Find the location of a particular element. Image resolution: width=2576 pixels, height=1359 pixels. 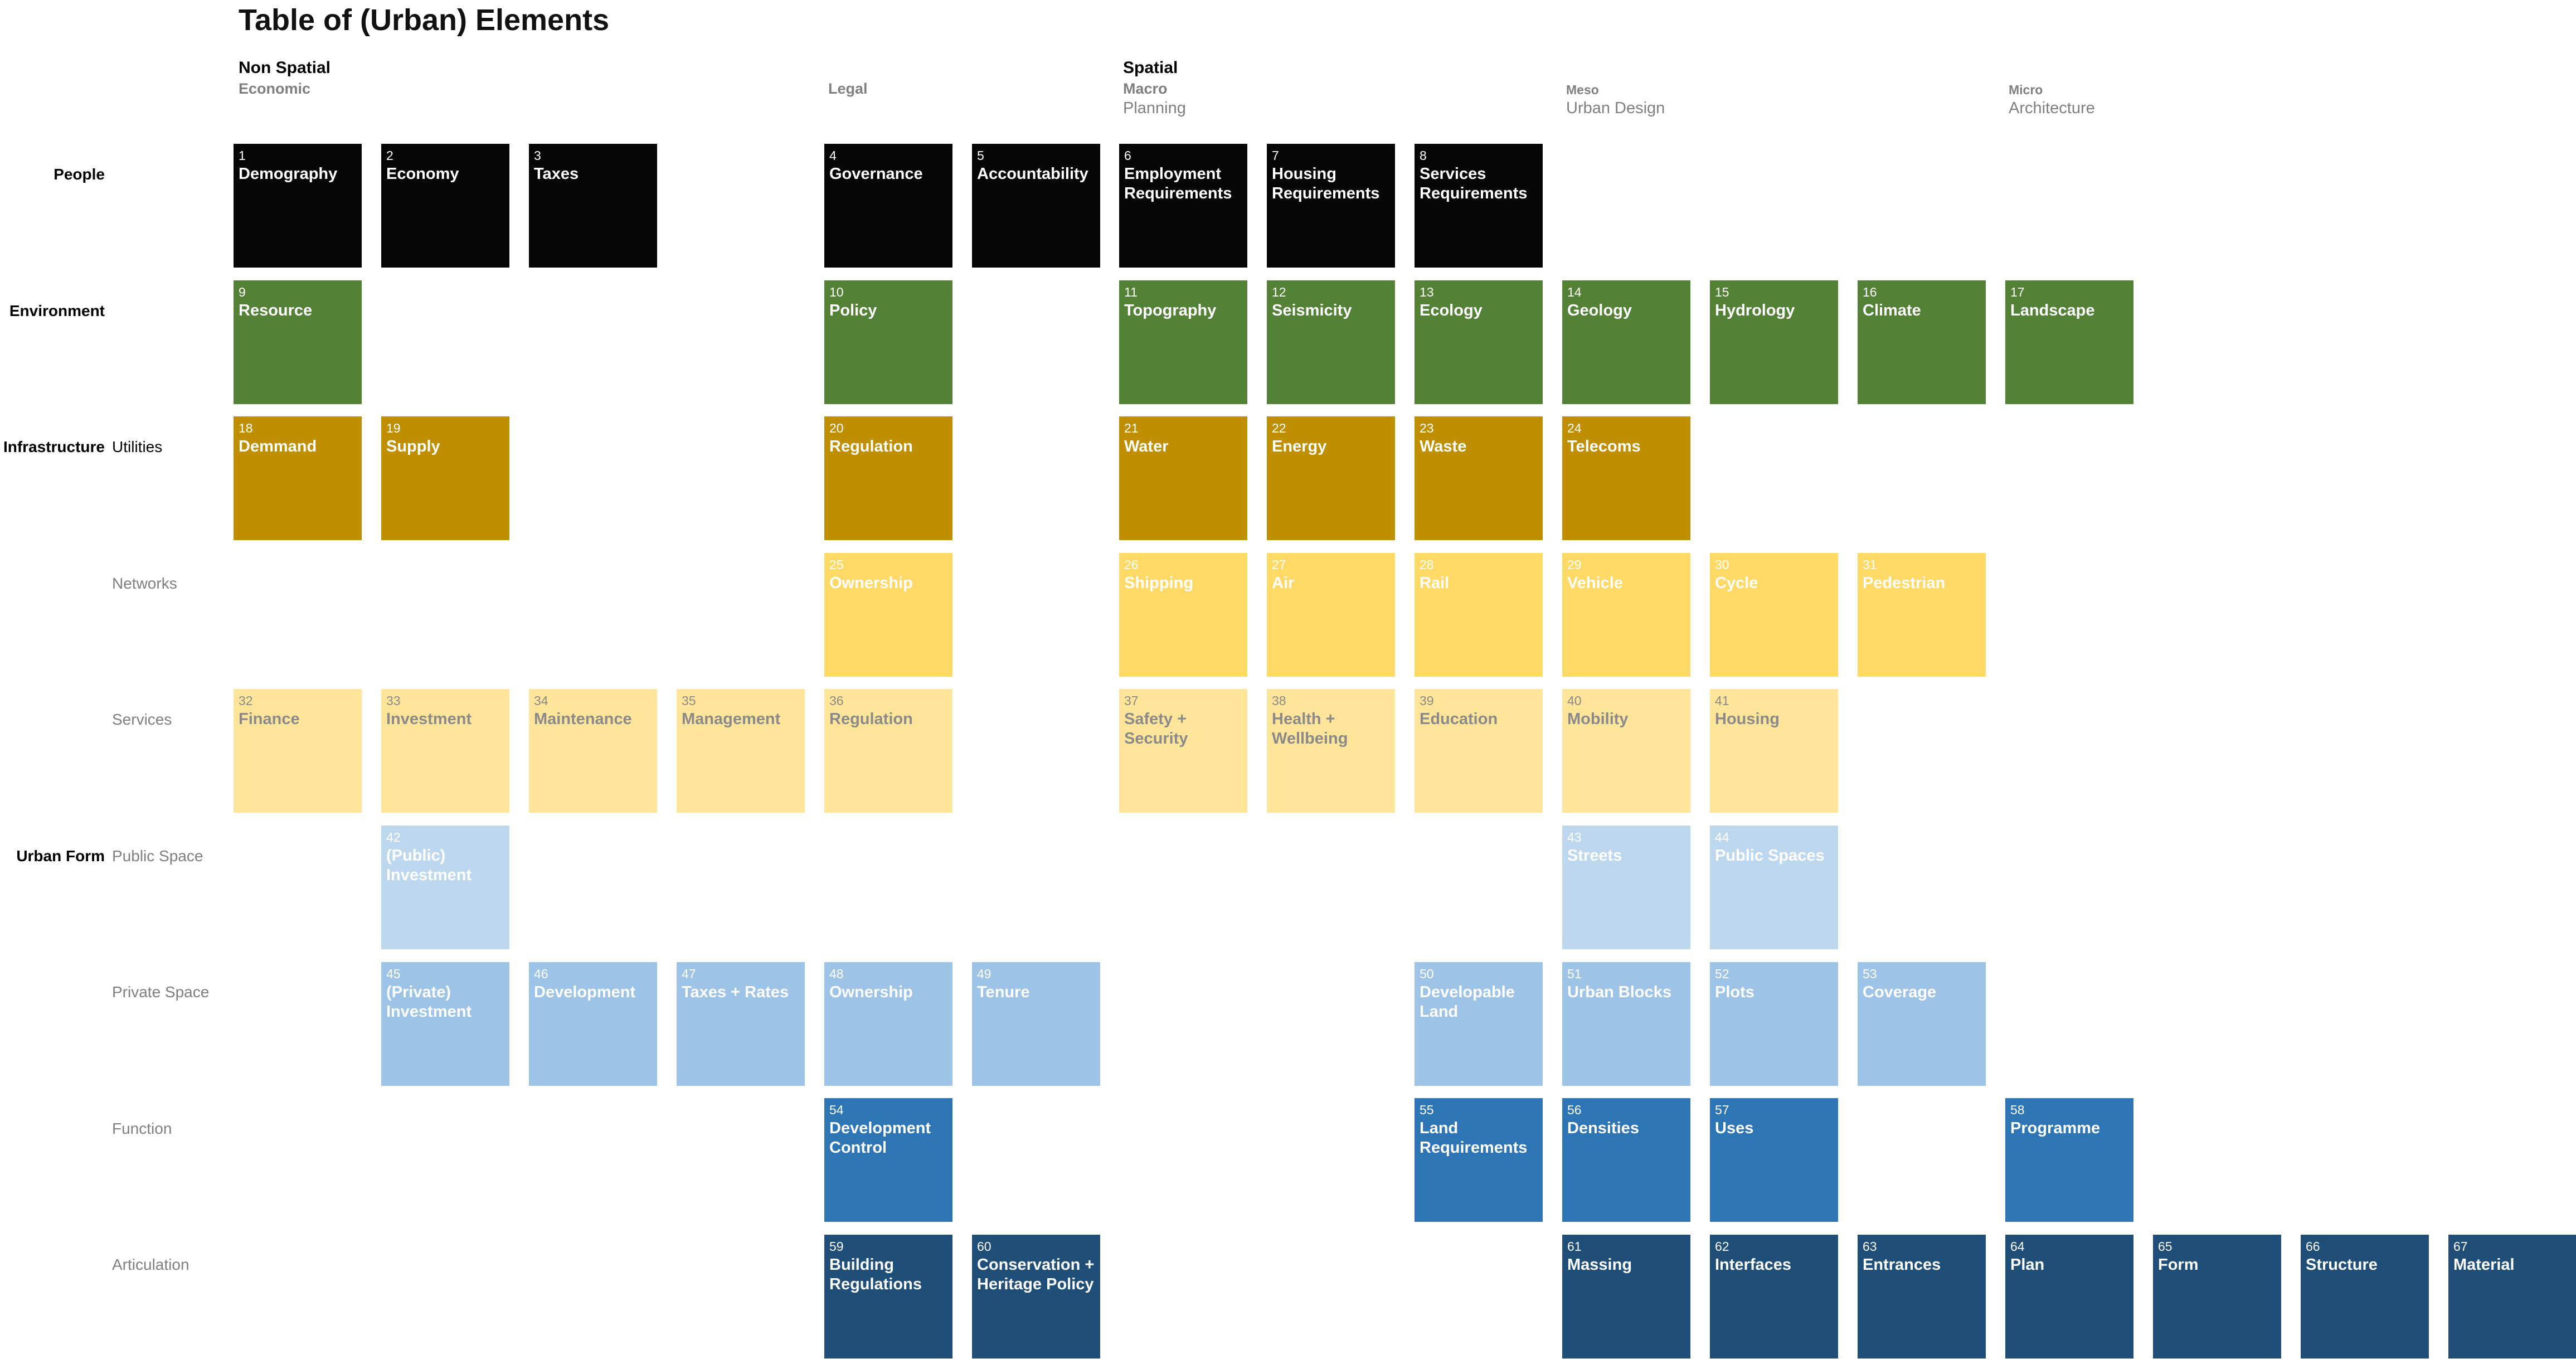

element-name: Employment Requirements is located at coordinates (1178, 183).